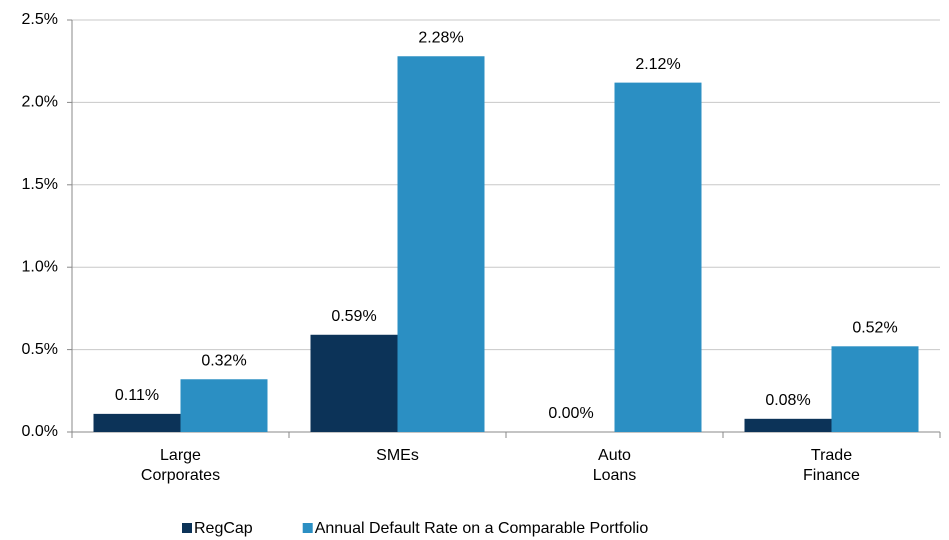 This screenshot has width=949, height=540. What do you see at coordinates (831, 465) in the screenshot?
I see `x-tick-label: Trade Finance` at bounding box center [831, 465].